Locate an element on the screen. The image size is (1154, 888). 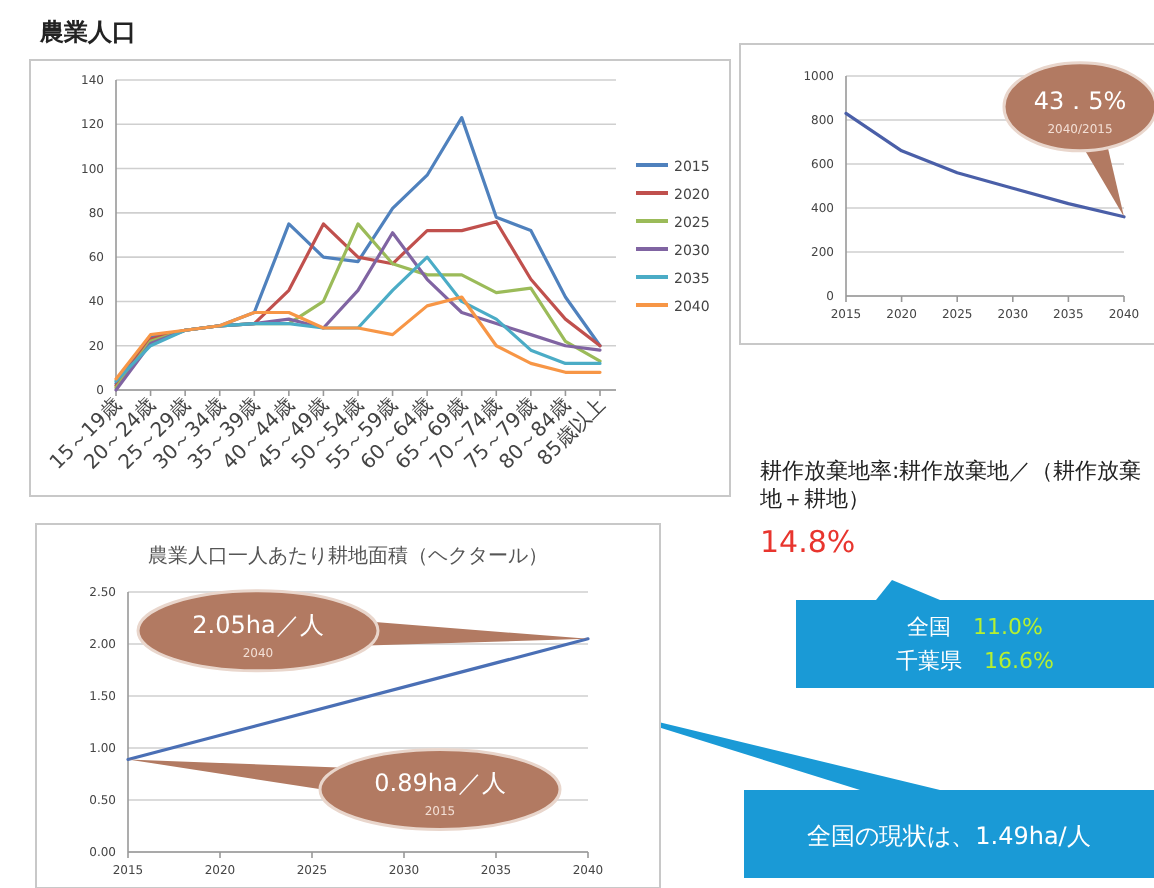
annotation: 2.05ha／人 is located at coordinates (258, 624).